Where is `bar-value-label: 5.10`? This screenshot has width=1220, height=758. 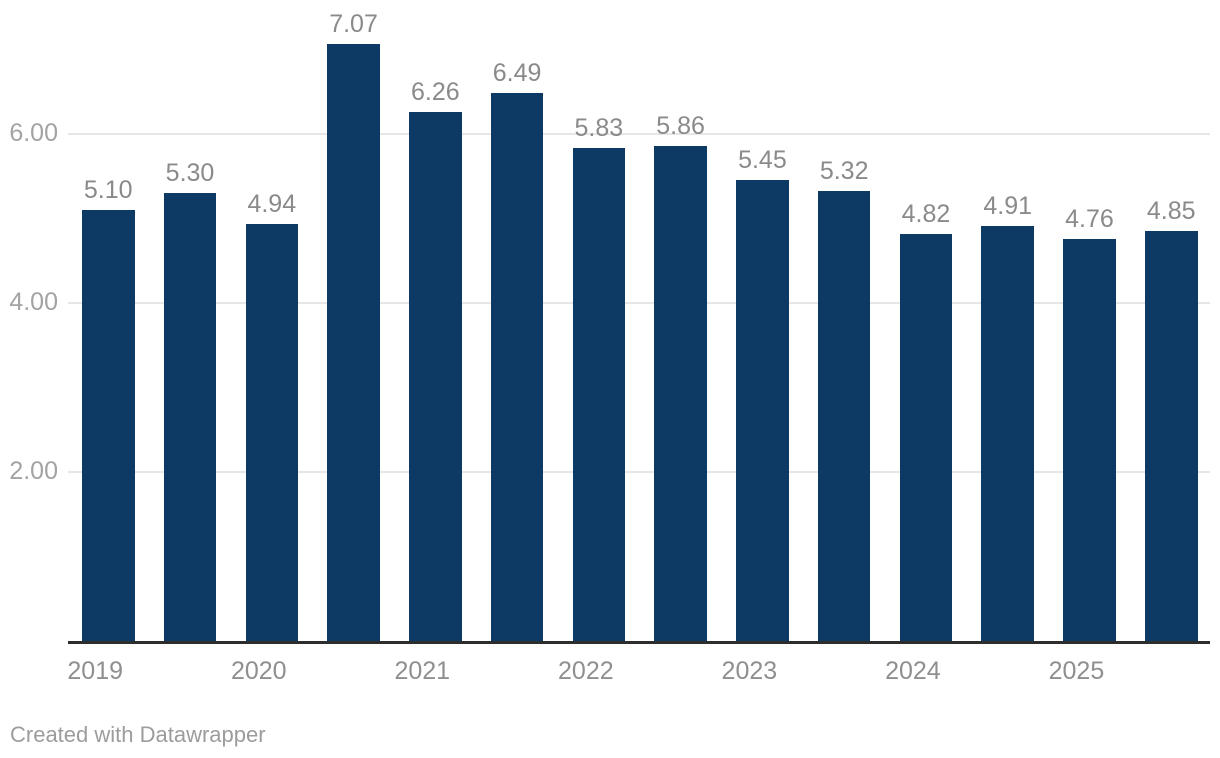
bar-value-label: 5.10 is located at coordinates (108, 190).